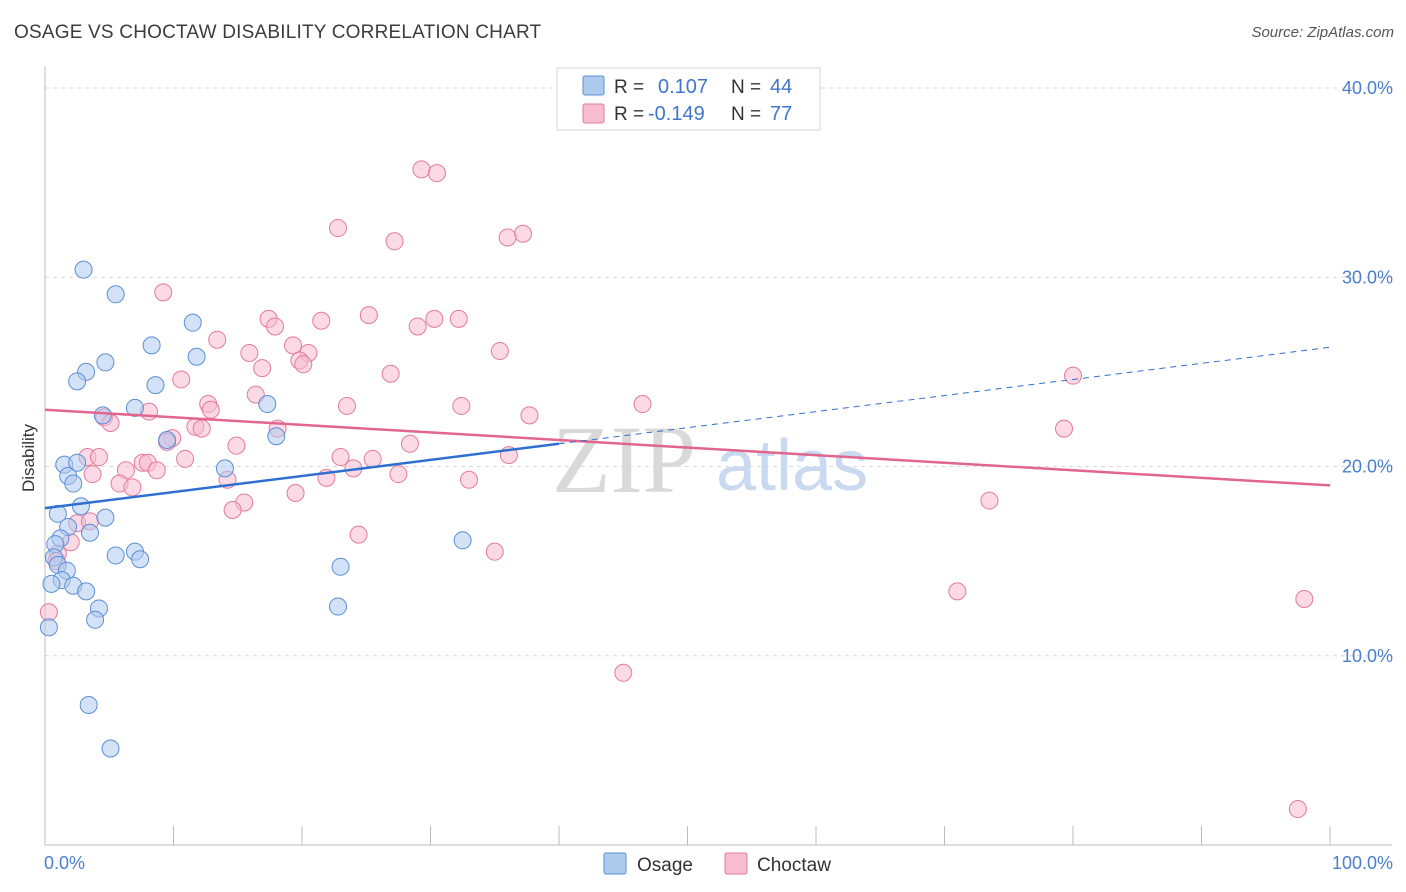 The width and height of the screenshot is (1406, 892). What do you see at coordinates (746, 87) in the screenshot?
I see `legend-osage-n-label: N =` at bounding box center [746, 87].